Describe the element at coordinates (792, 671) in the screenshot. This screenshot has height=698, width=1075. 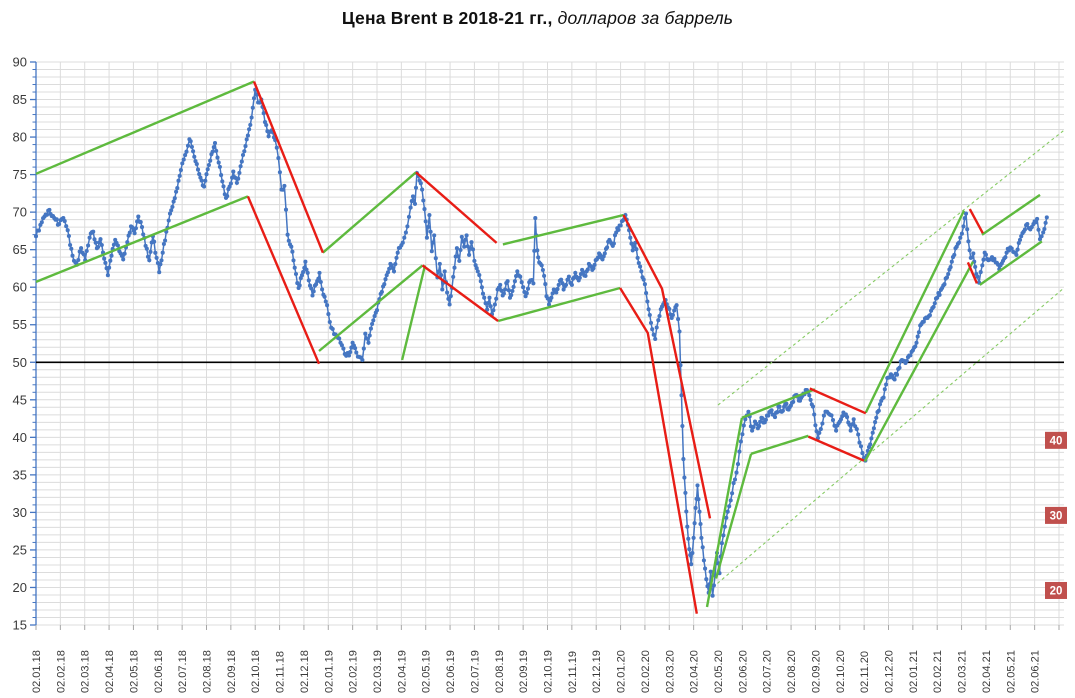
I see `x-tick-label: 02.08.20` at that location.